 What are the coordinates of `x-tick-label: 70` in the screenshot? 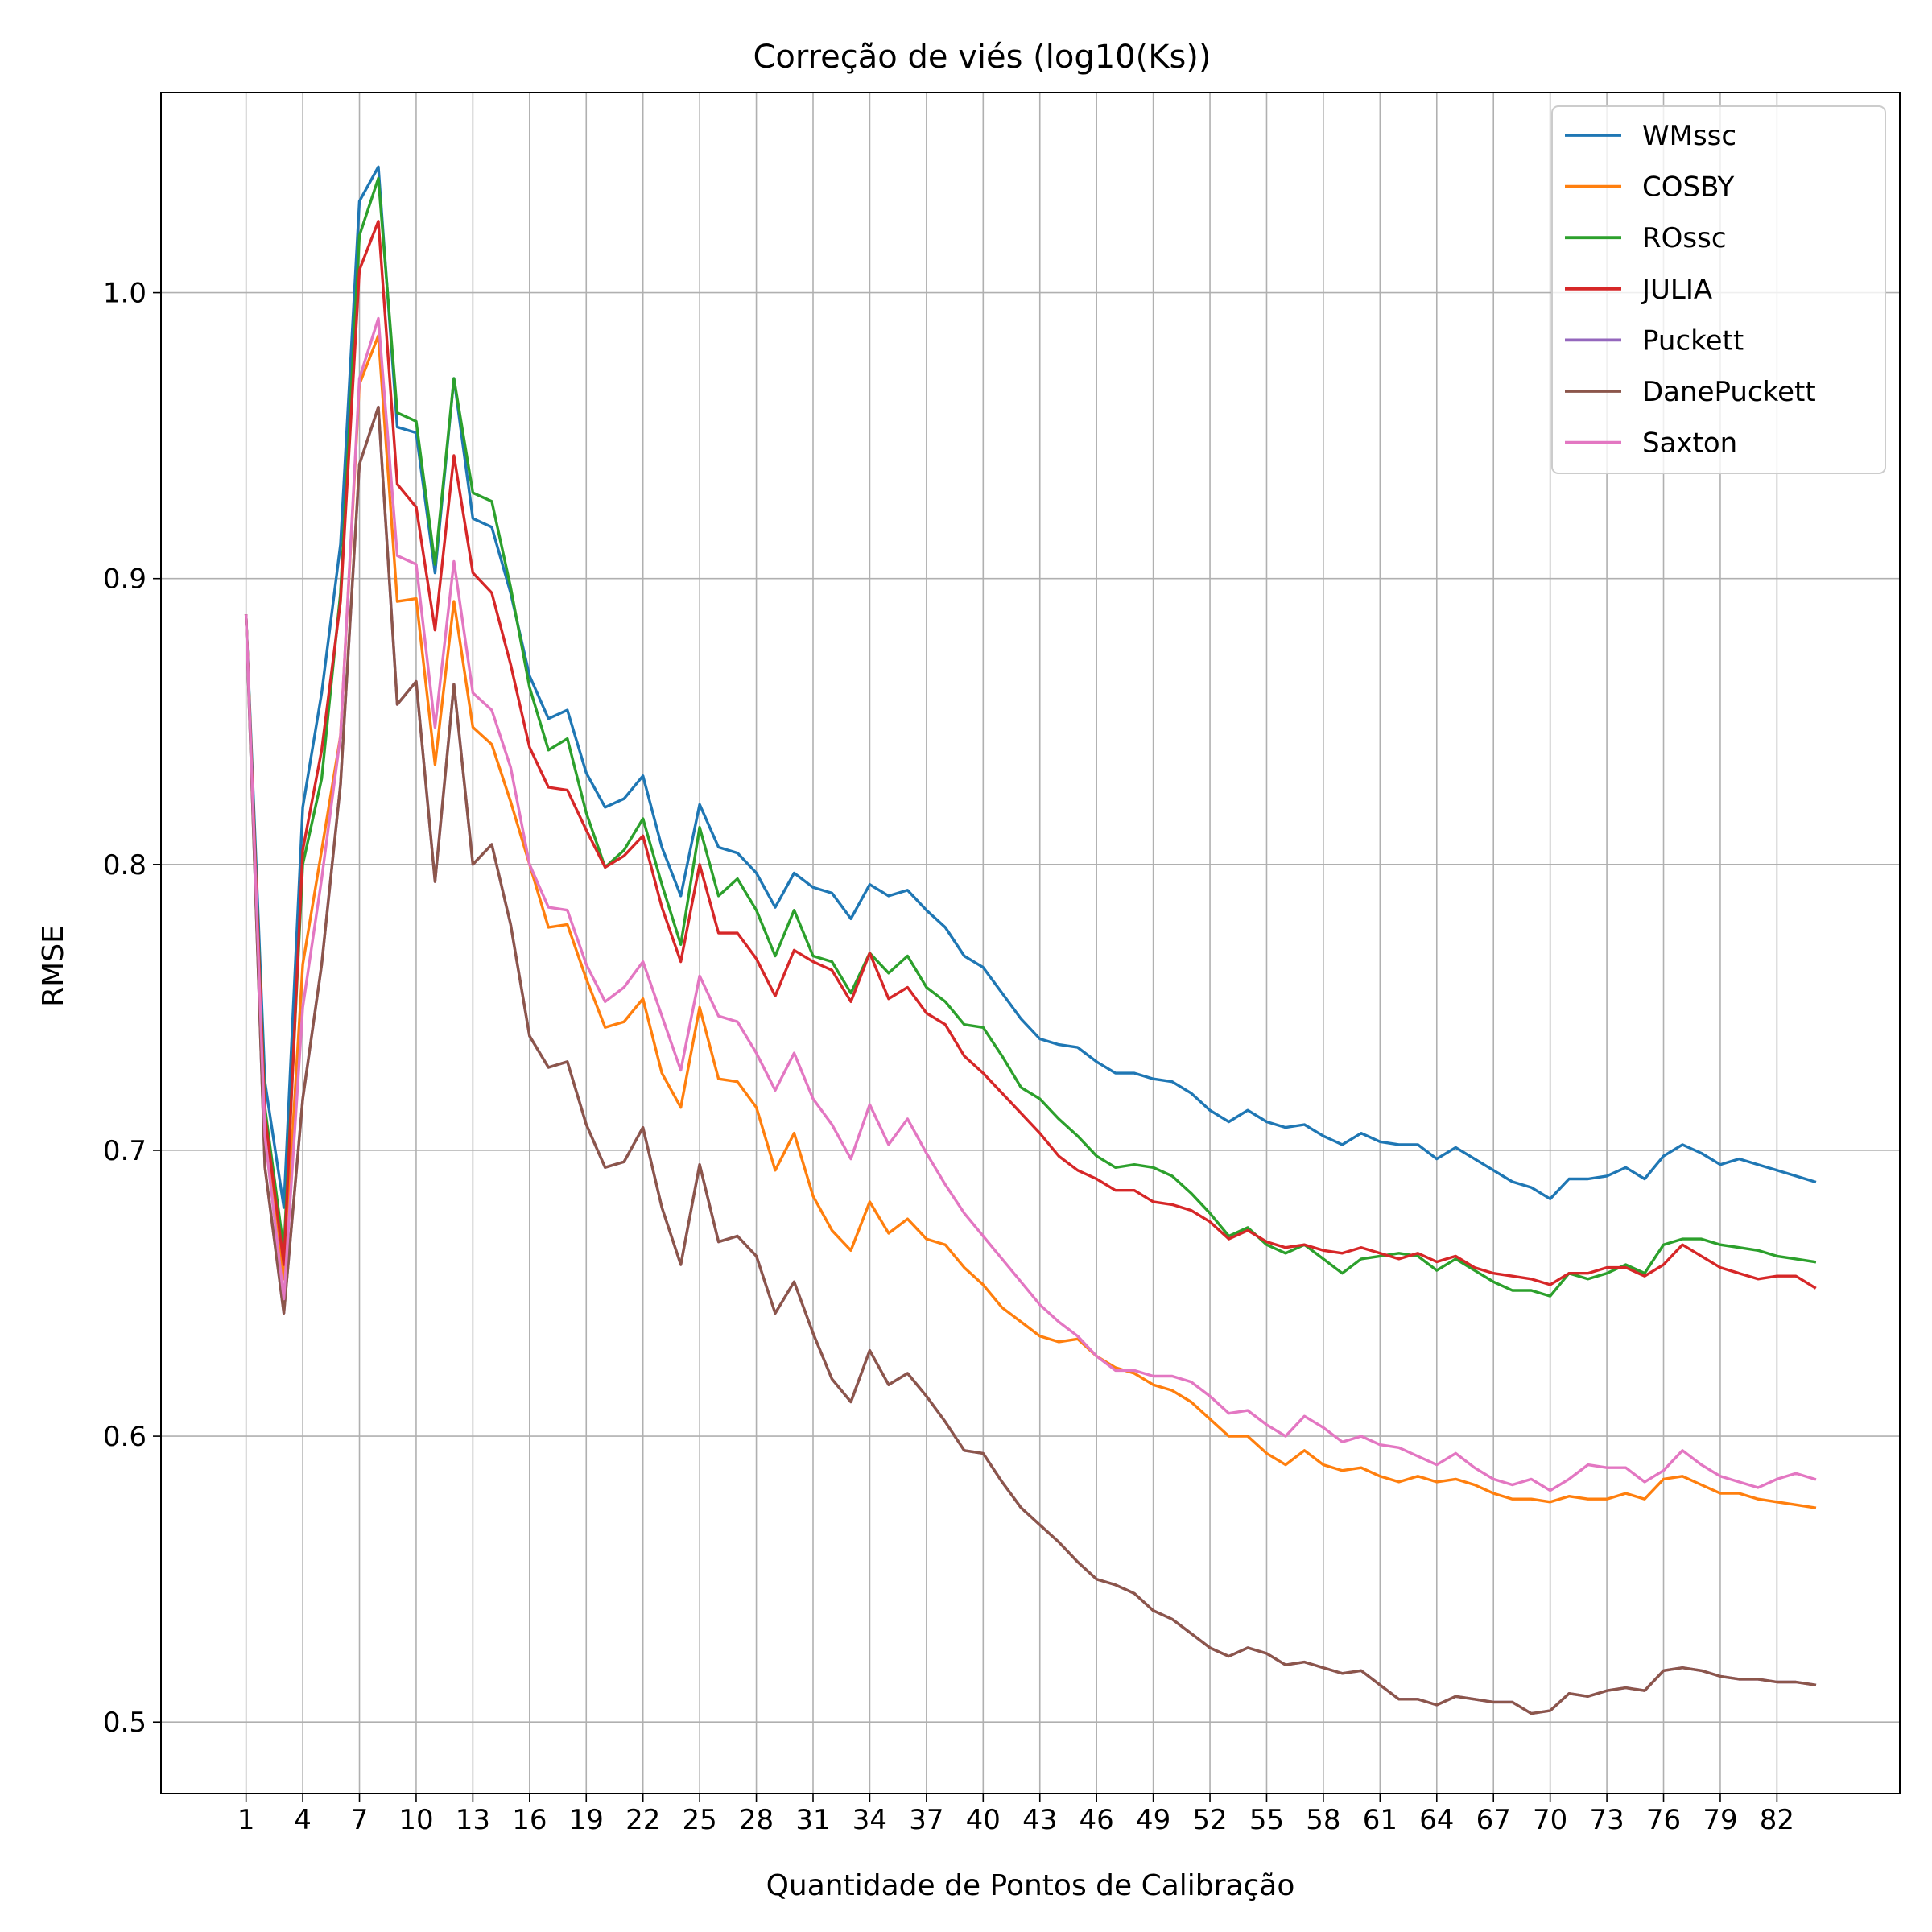 It's located at (1550, 1820).